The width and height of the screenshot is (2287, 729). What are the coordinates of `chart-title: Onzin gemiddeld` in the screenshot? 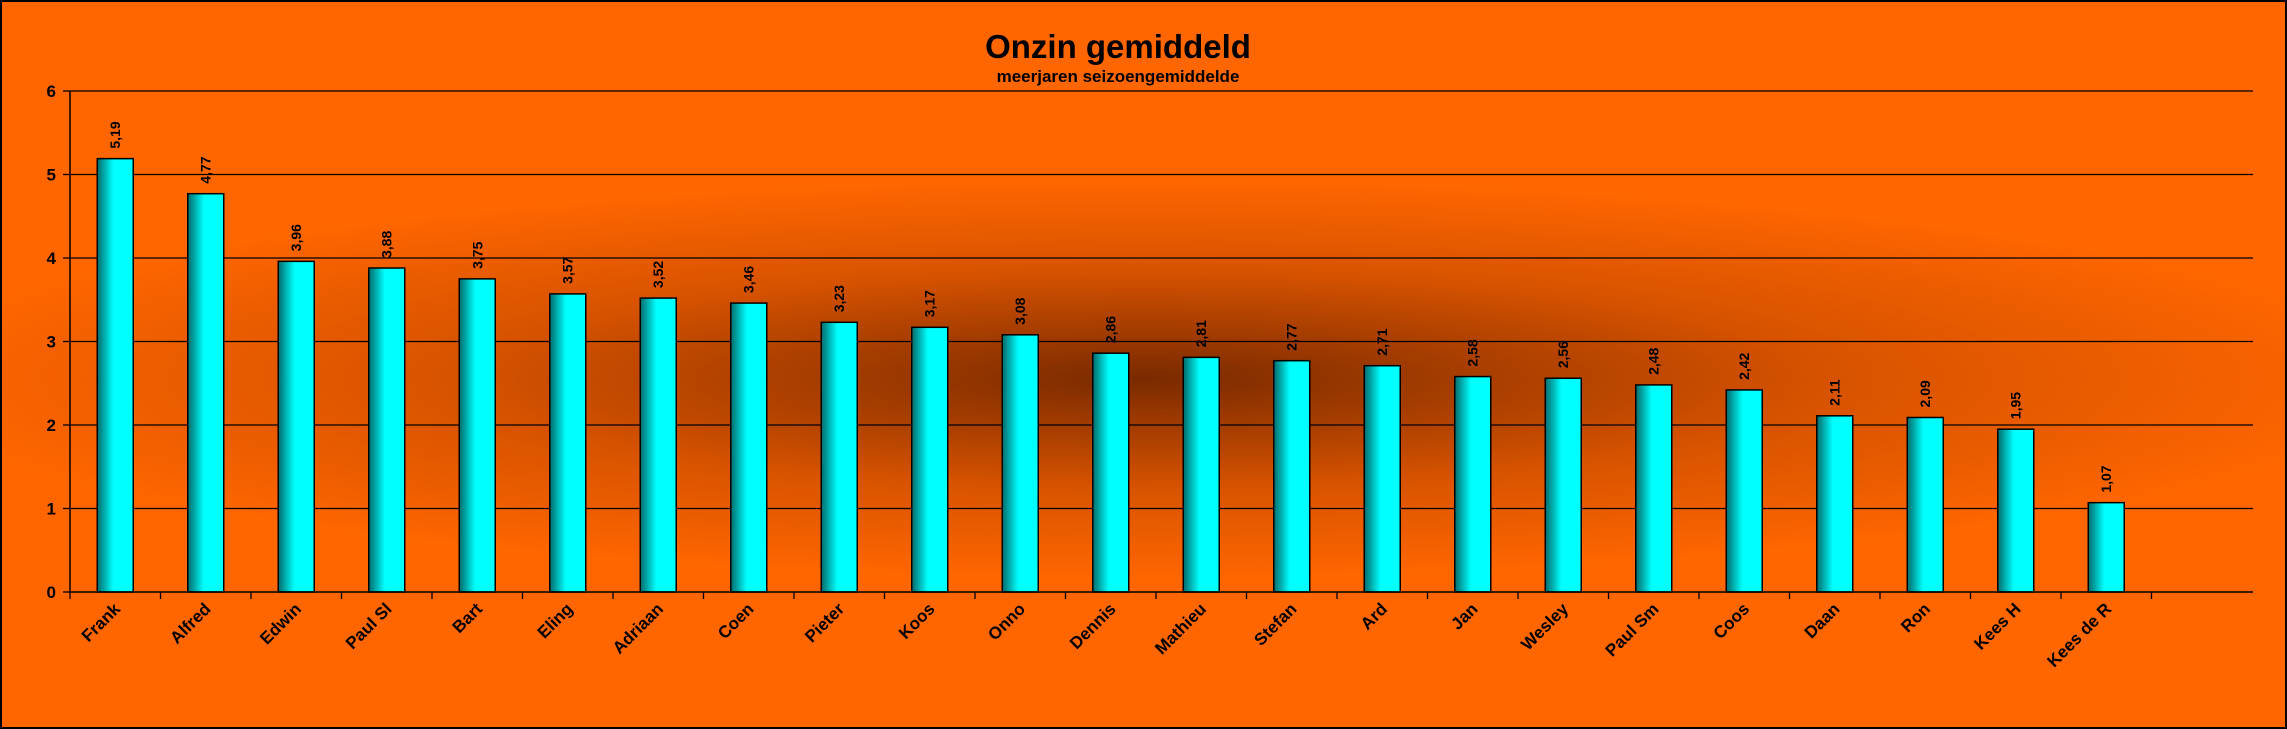 It's located at (1118, 46).